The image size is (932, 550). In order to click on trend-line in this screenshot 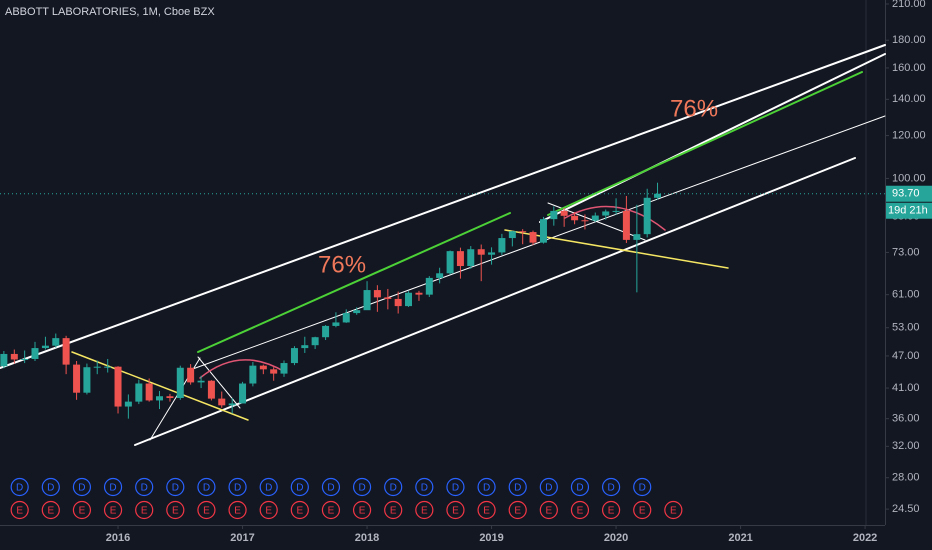, I will do `click(712, 138)`.